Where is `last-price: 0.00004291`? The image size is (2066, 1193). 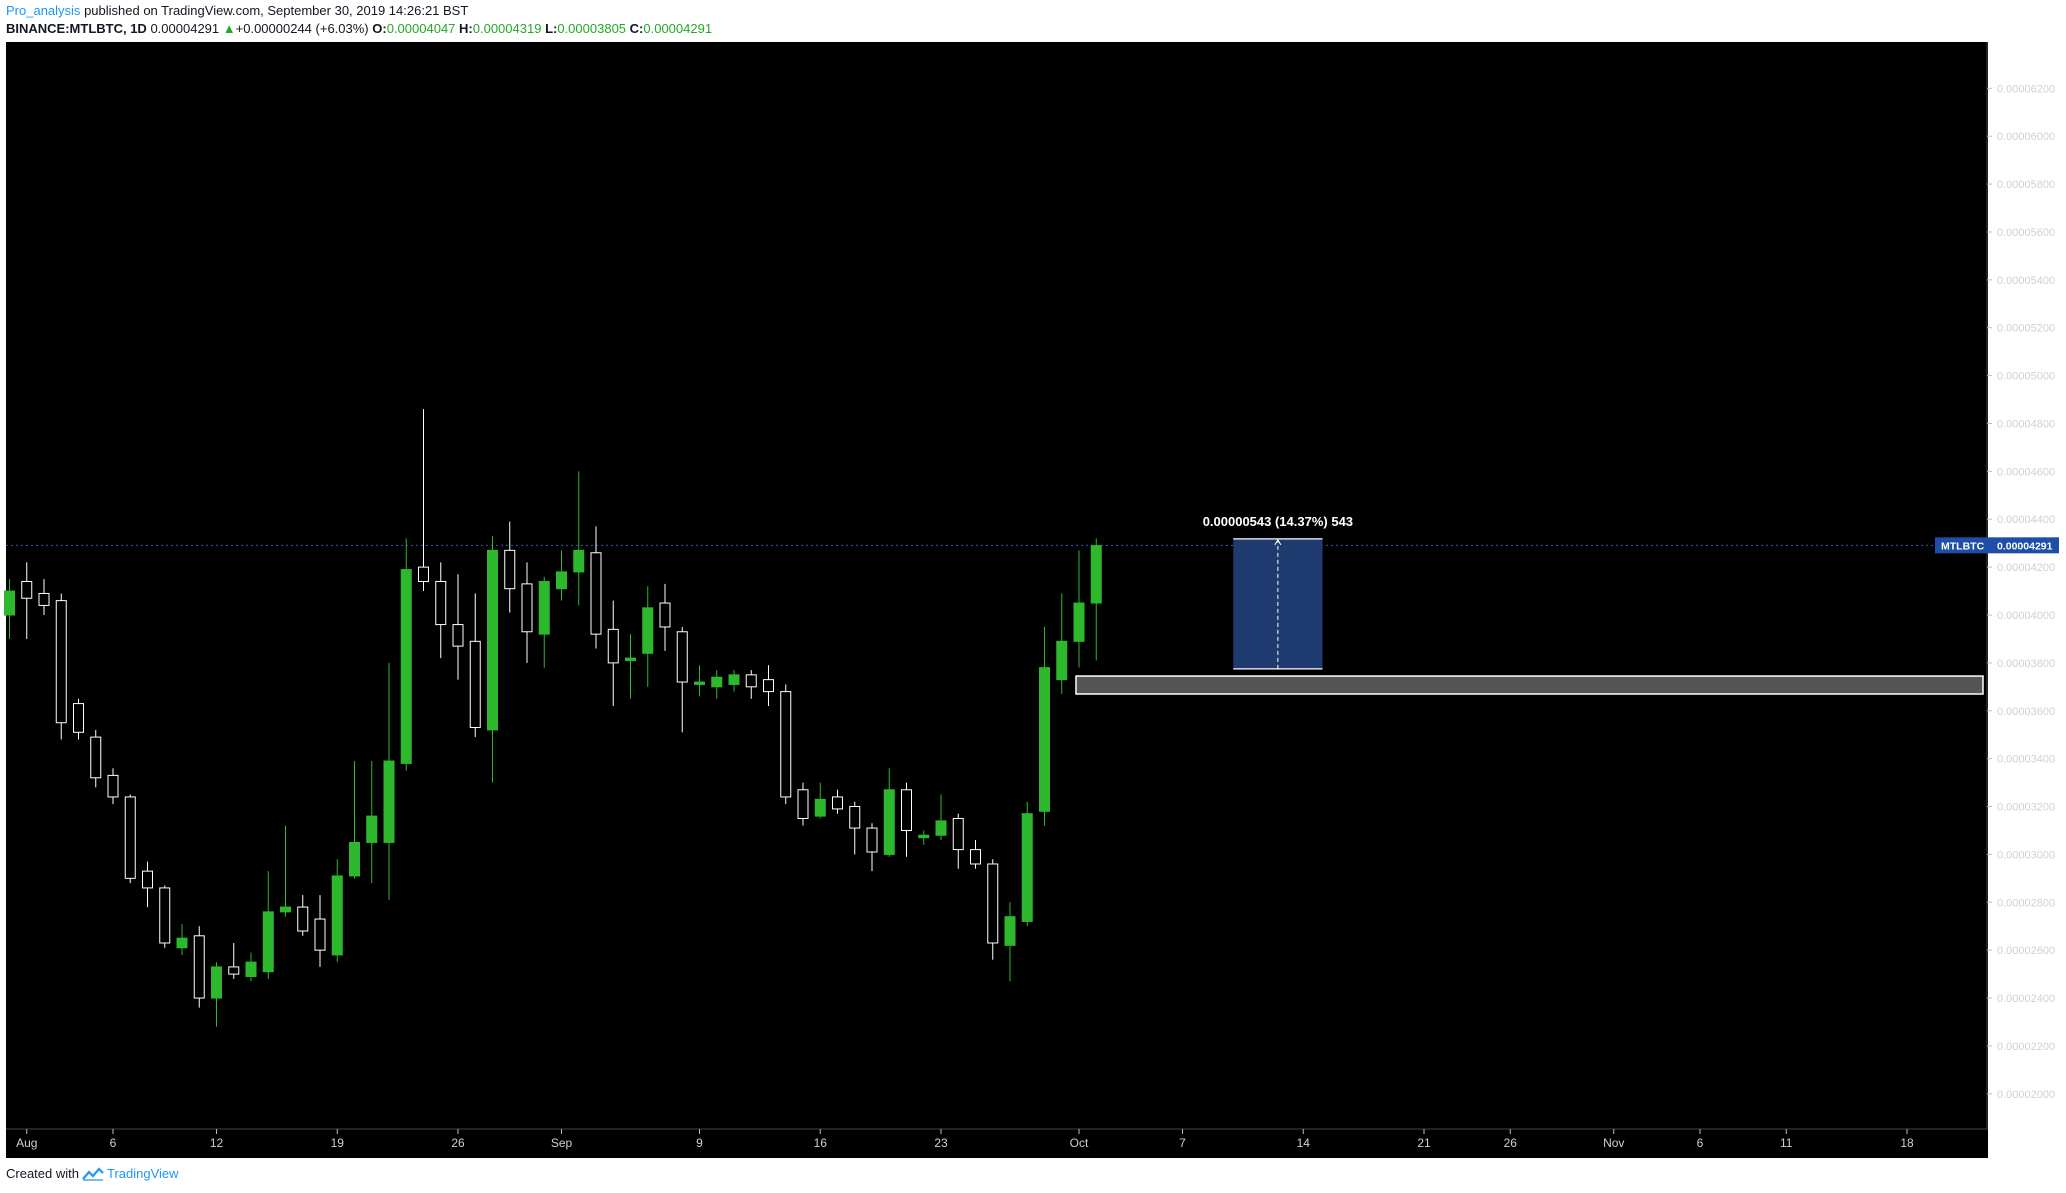 last-price: 0.00004291 is located at coordinates (185, 28).